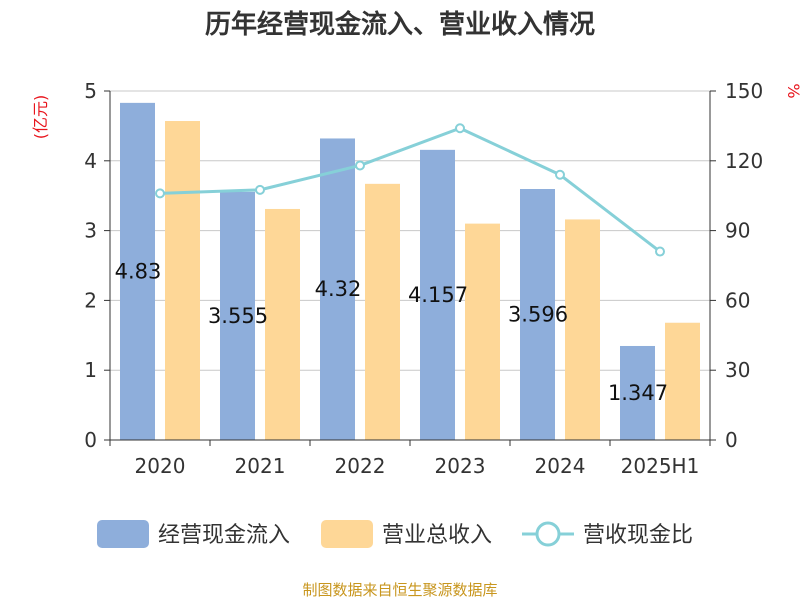 This screenshot has height=600, width=800. I want to click on right-axis-unit: %, so click(792, 90).